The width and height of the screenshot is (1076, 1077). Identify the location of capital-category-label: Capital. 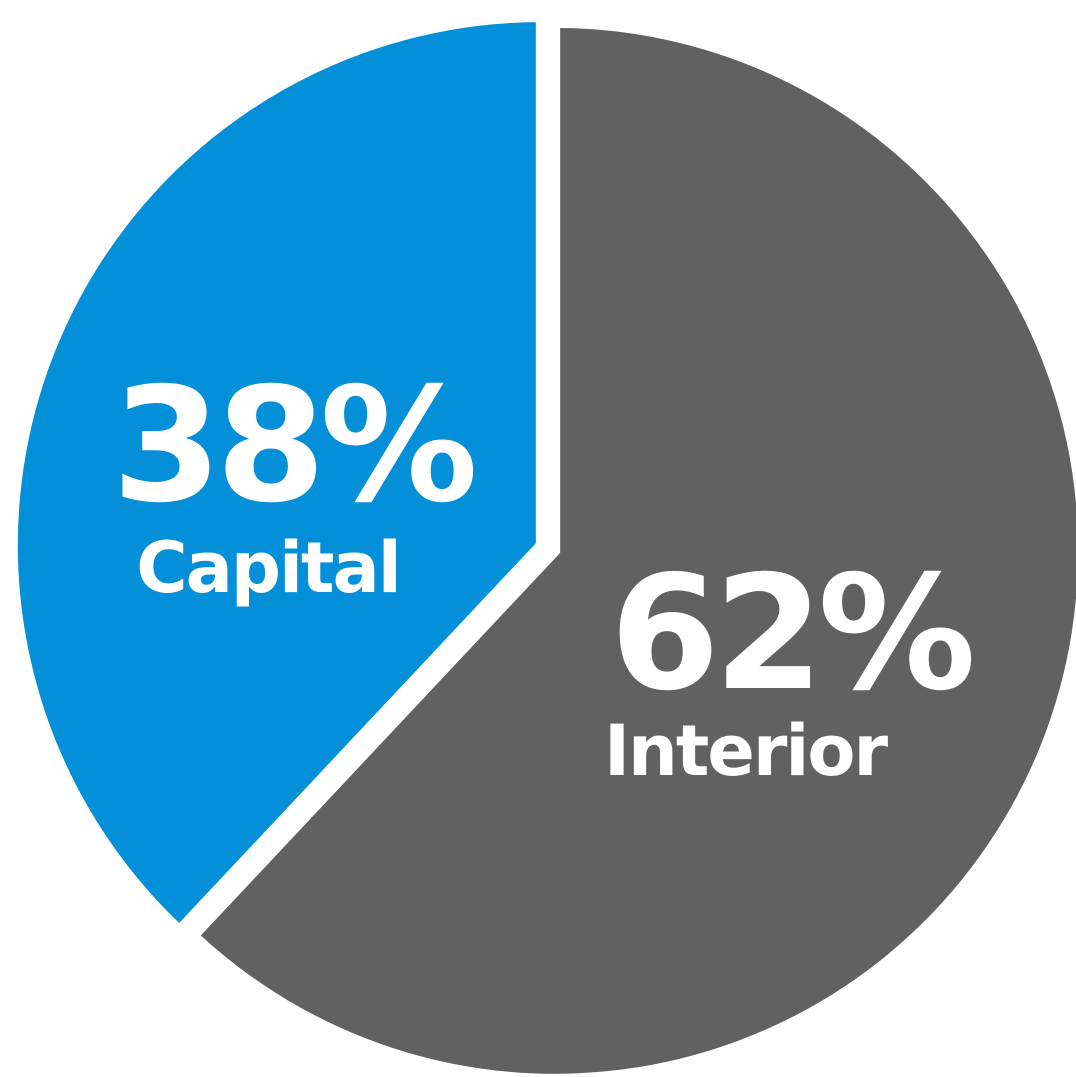
(267, 568).